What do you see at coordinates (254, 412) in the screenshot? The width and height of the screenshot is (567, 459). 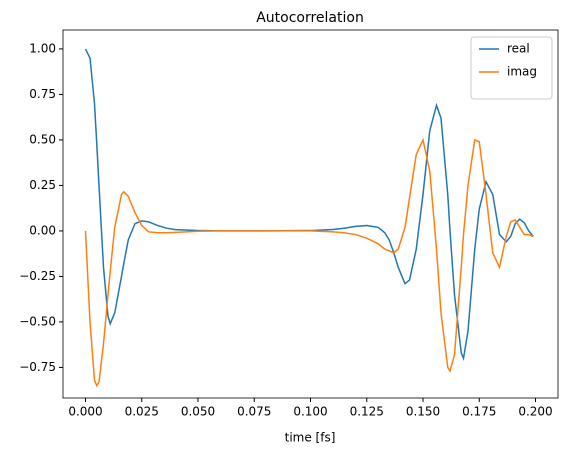 I see `x-tick-label: 0.075` at bounding box center [254, 412].